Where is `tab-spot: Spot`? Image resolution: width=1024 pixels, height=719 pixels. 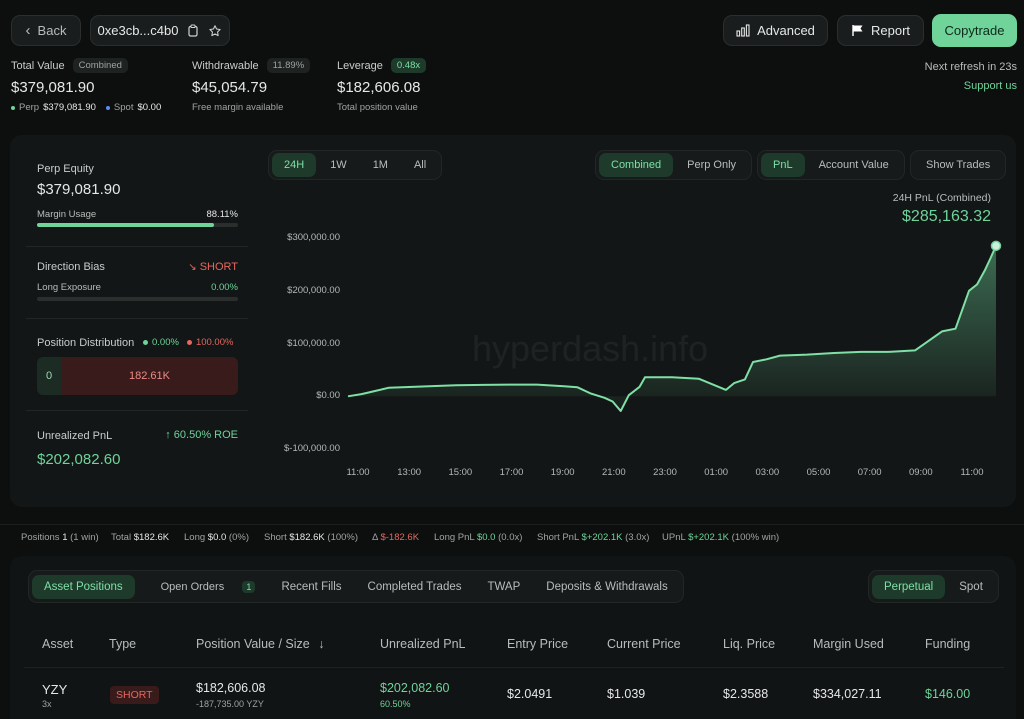
tab-spot: Spot is located at coordinates (971, 586).